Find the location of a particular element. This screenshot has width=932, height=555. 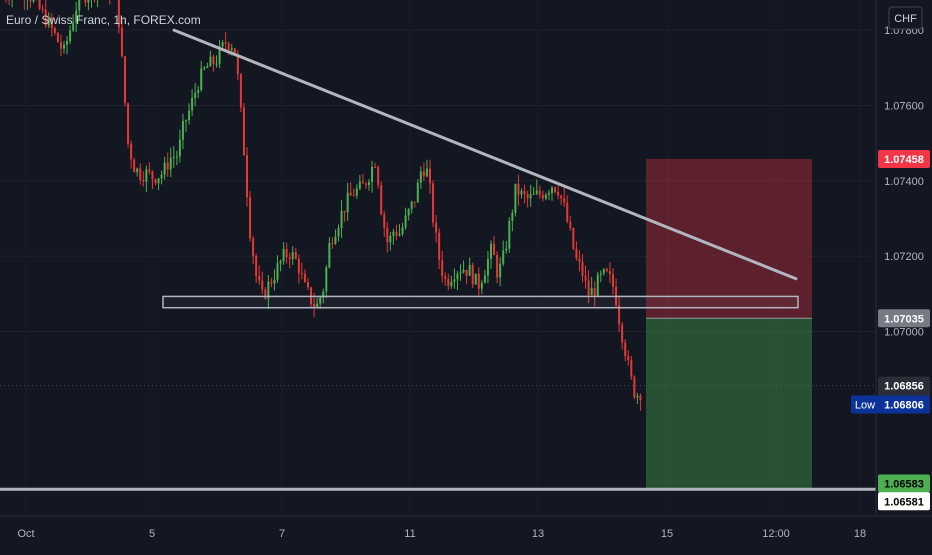

take-profit-zone is located at coordinates (729, 403).